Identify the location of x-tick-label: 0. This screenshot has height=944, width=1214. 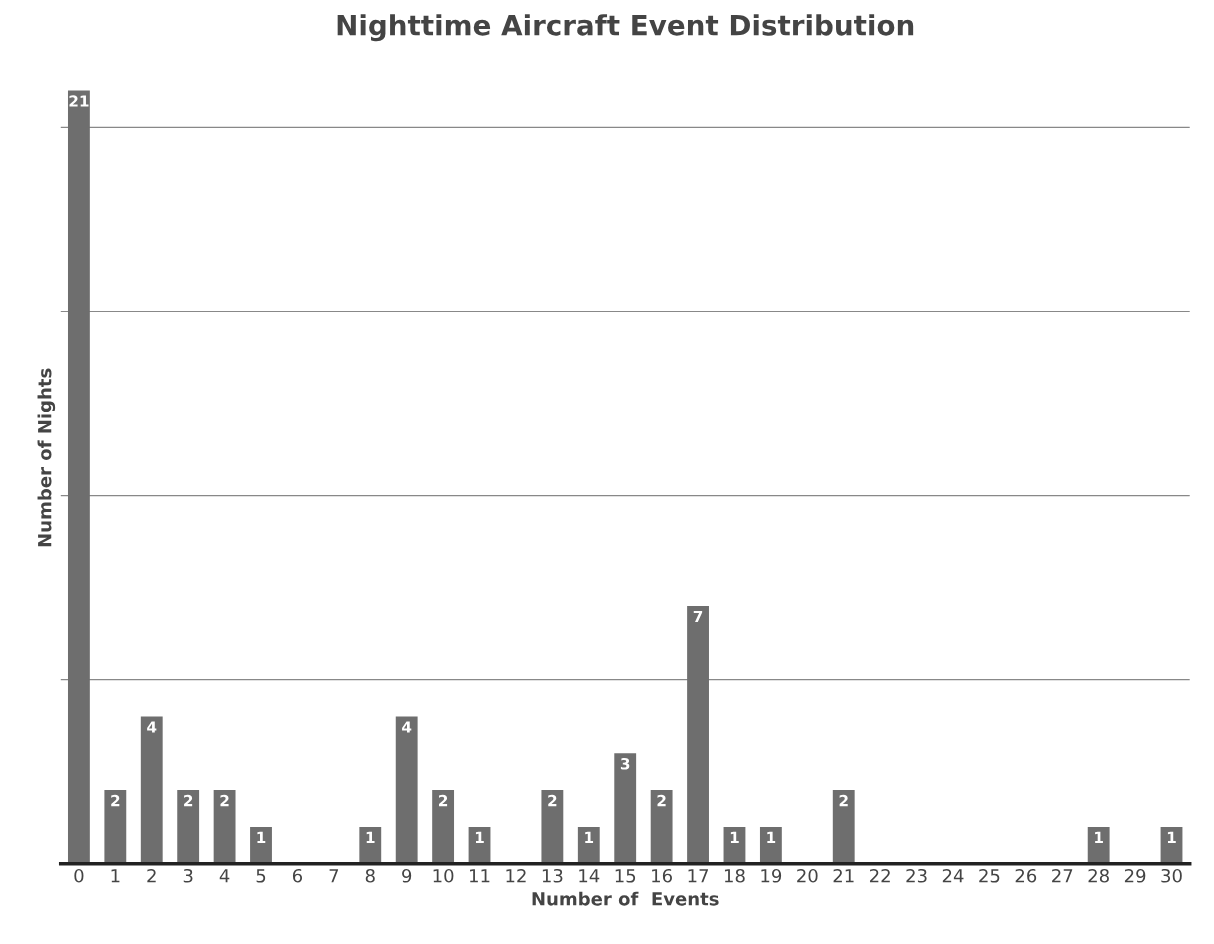
(79, 875).